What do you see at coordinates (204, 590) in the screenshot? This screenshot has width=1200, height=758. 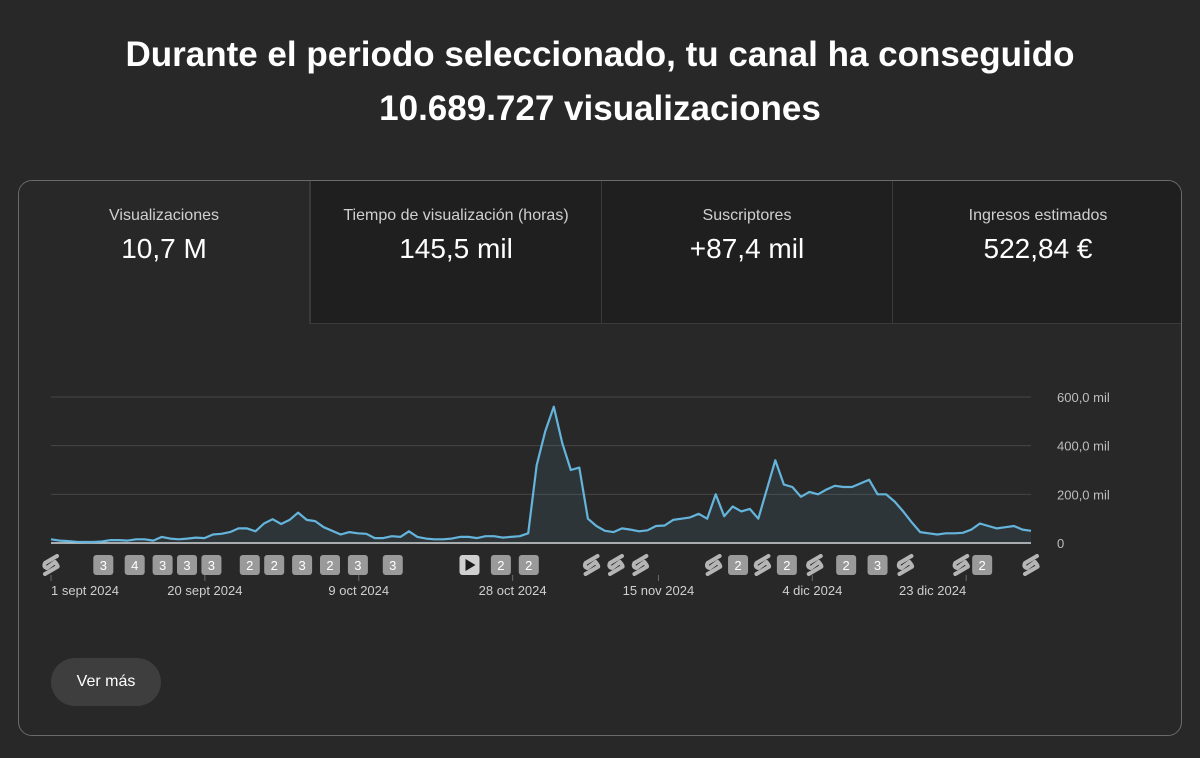 I see `x-tick-label: 20 sept 2024` at bounding box center [204, 590].